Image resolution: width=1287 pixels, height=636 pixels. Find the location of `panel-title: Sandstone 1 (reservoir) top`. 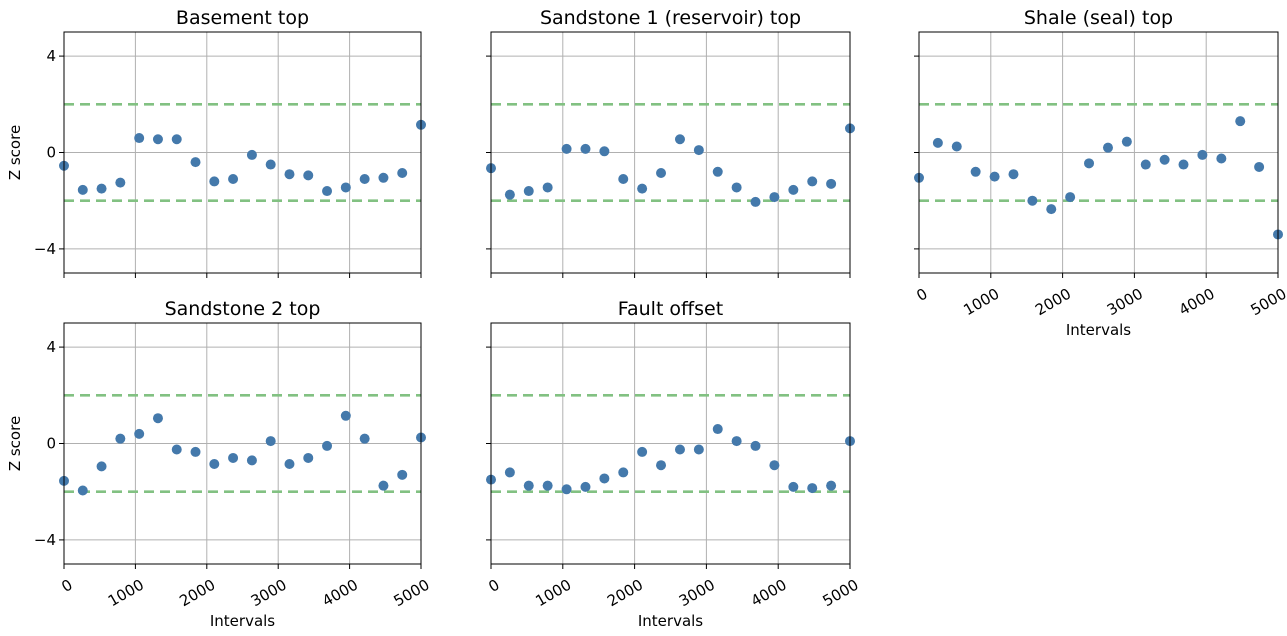

panel-title: Sandstone 1 (reservoir) top is located at coordinates (670, 18).